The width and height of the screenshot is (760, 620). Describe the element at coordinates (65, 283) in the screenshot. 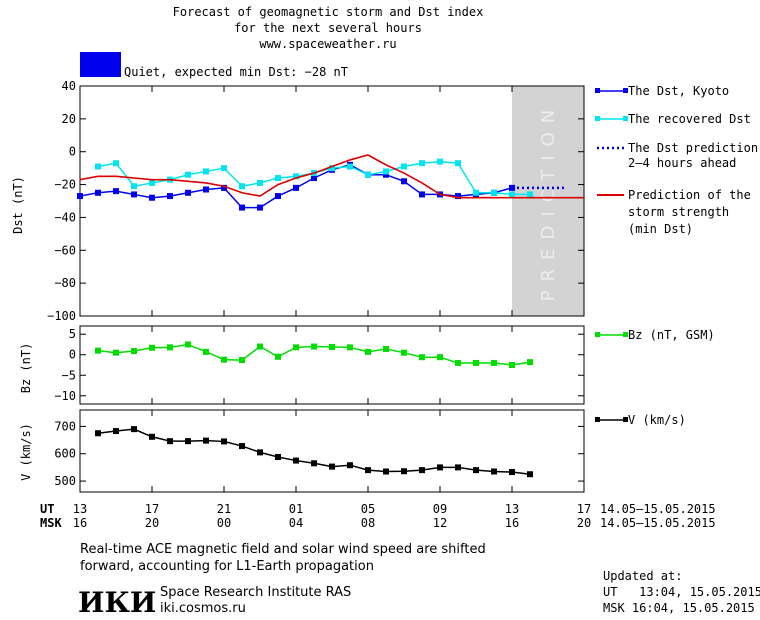

I see `y-tick-label: −80` at that location.